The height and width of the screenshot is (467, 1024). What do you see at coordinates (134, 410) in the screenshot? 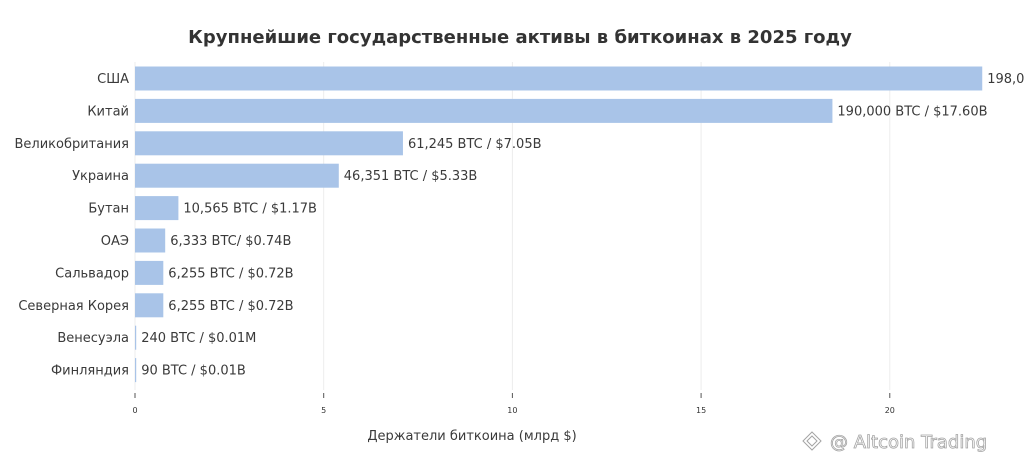
I see `tick-label-0: 0` at bounding box center [134, 410].